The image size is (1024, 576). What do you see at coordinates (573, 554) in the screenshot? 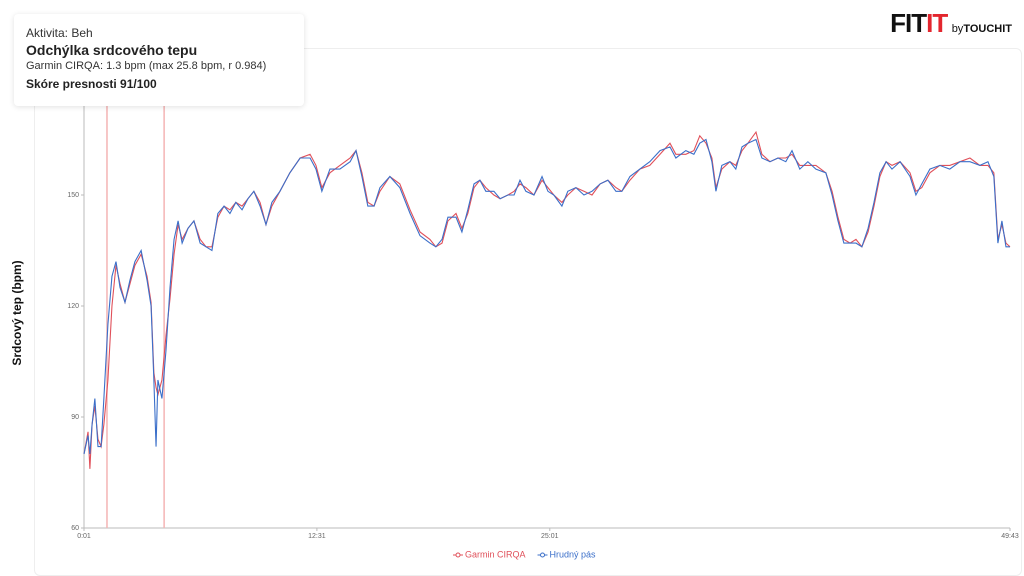
I see `legend-label: Hrudný pás` at bounding box center [573, 554].